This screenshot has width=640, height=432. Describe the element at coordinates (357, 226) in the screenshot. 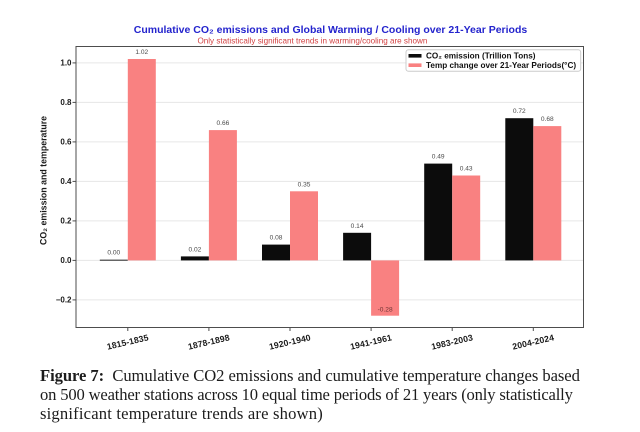

I see `svg-text: 0.14` at that location.